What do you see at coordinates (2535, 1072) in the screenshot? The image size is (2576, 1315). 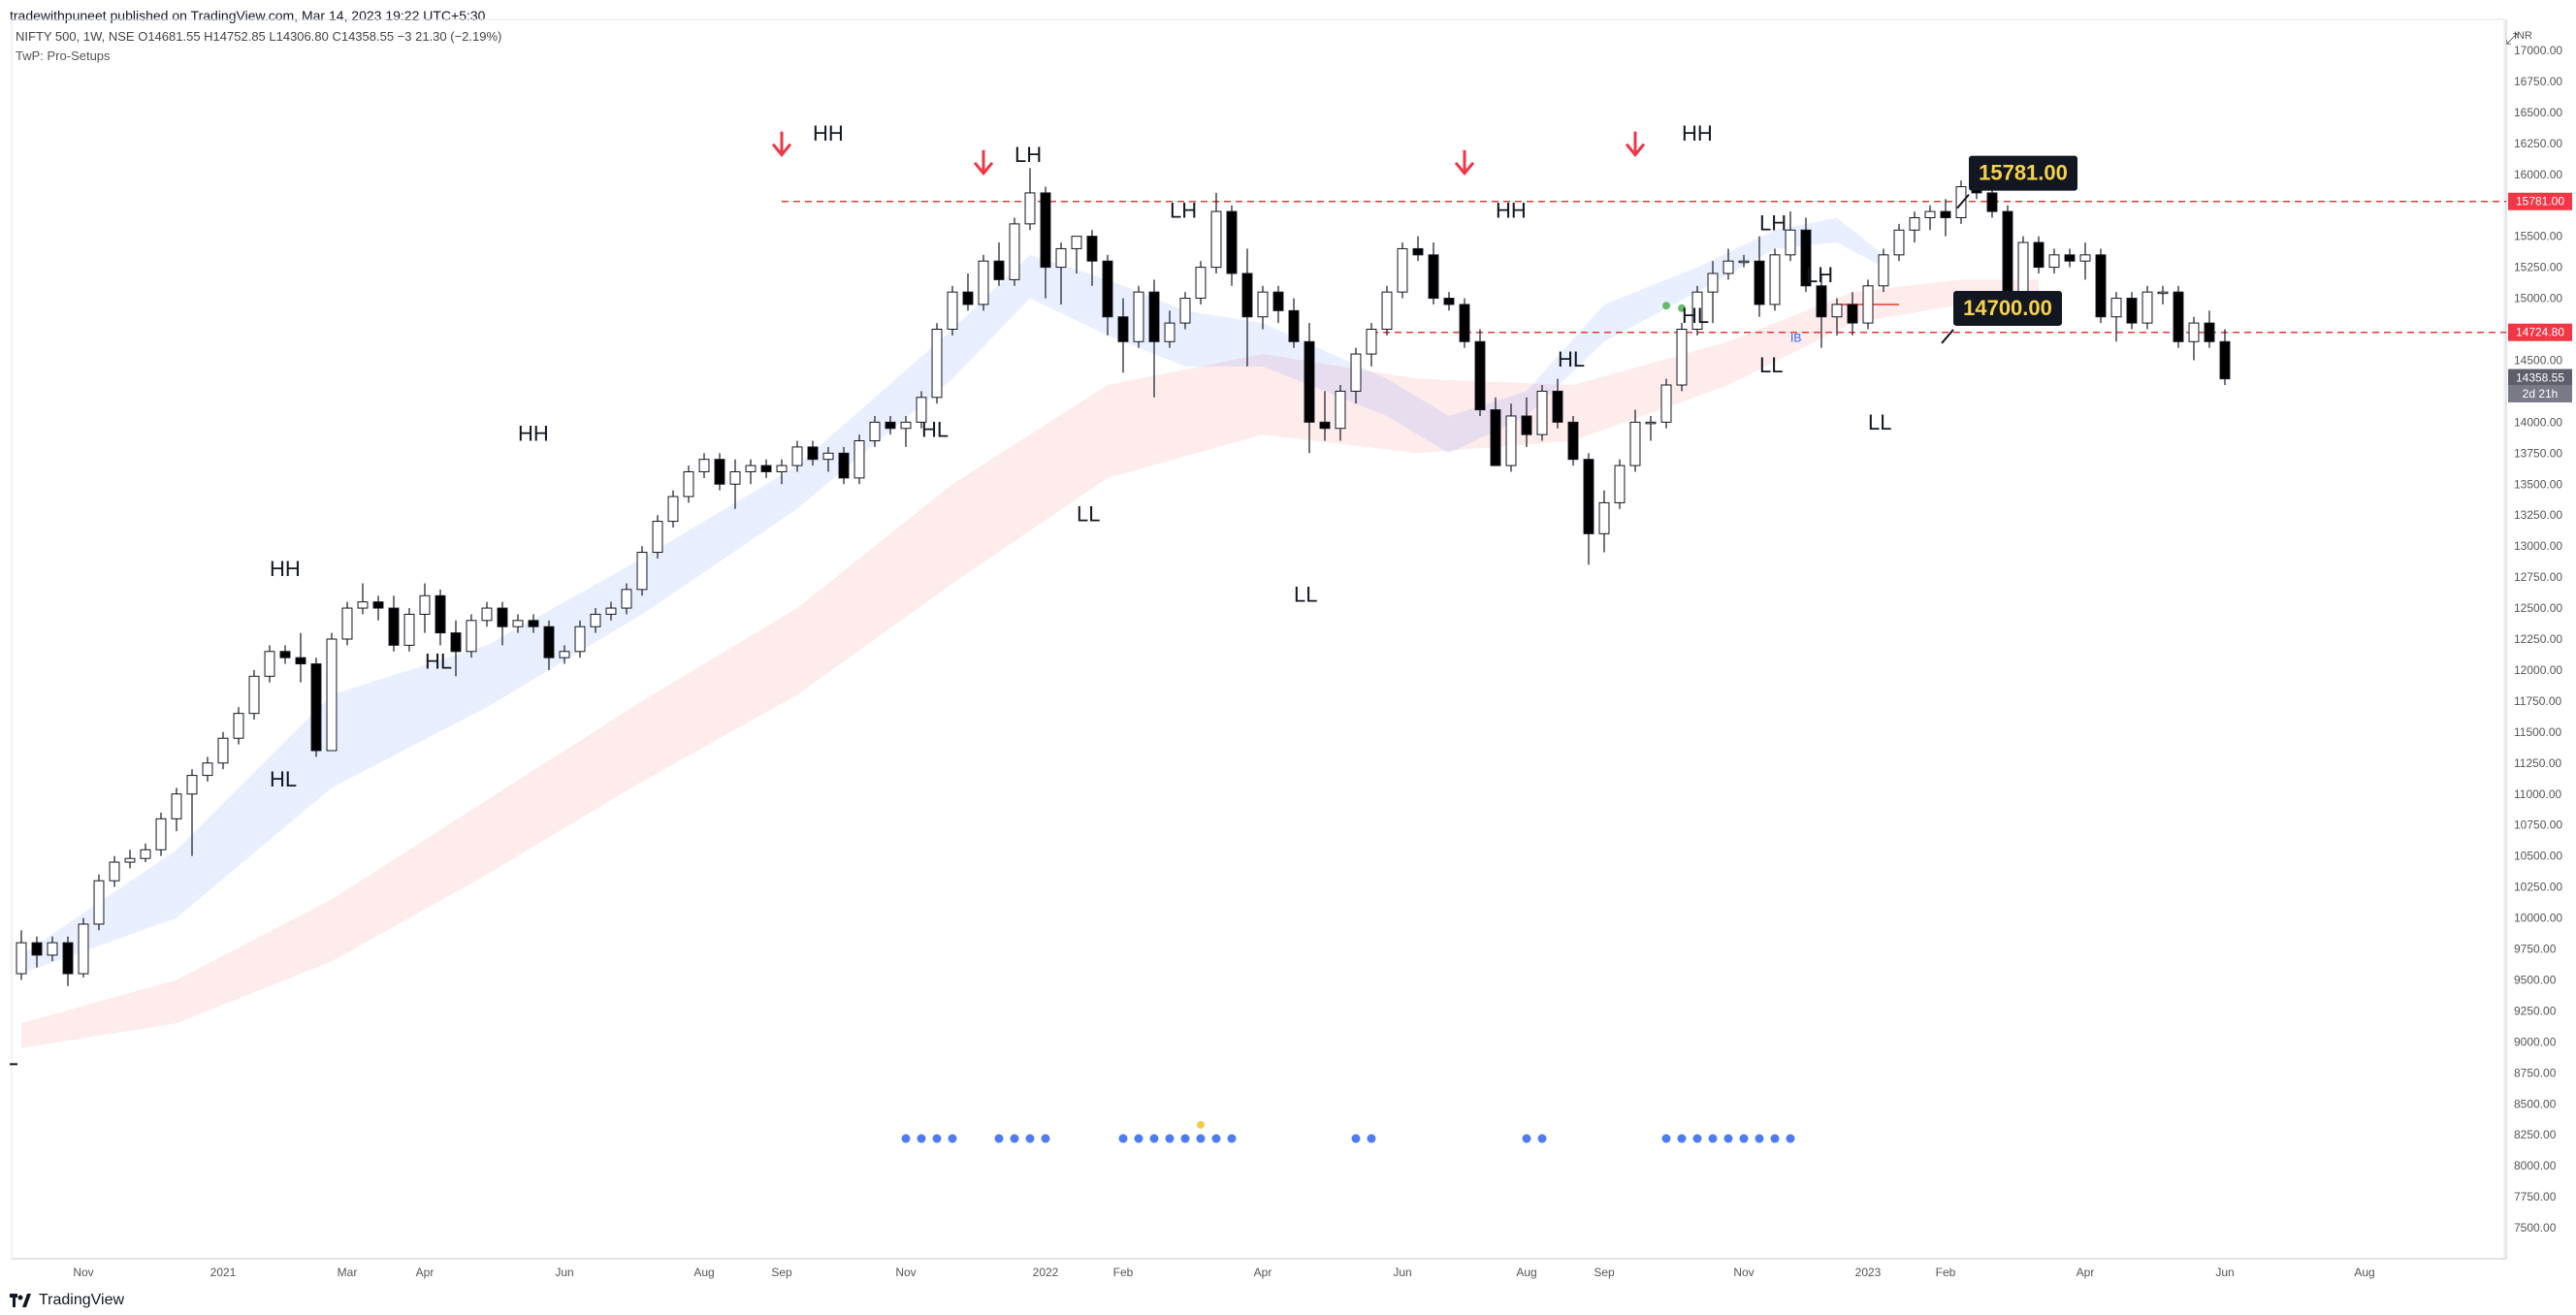 I see `price-tick-label: 8750.00` at bounding box center [2535, 1072].